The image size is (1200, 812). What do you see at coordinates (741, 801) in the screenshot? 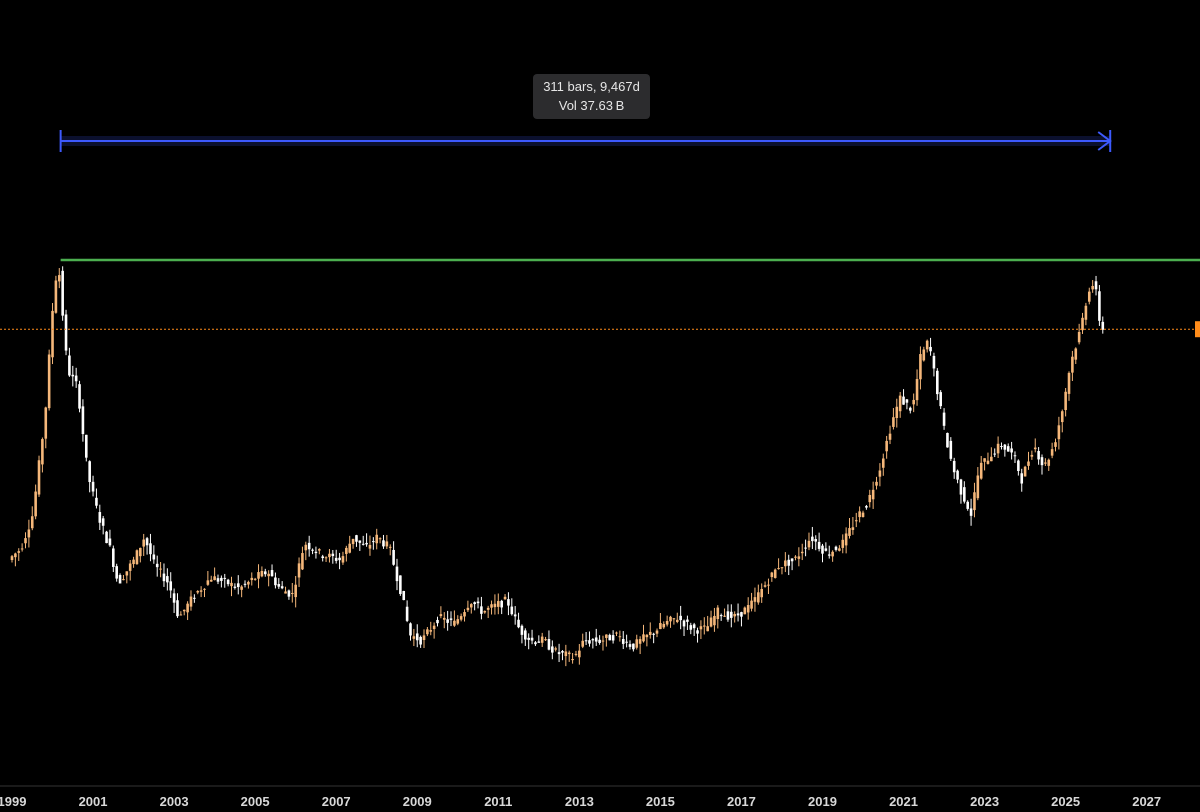
I see `x-tick-label: 2017` at bounding box center [741, 801].